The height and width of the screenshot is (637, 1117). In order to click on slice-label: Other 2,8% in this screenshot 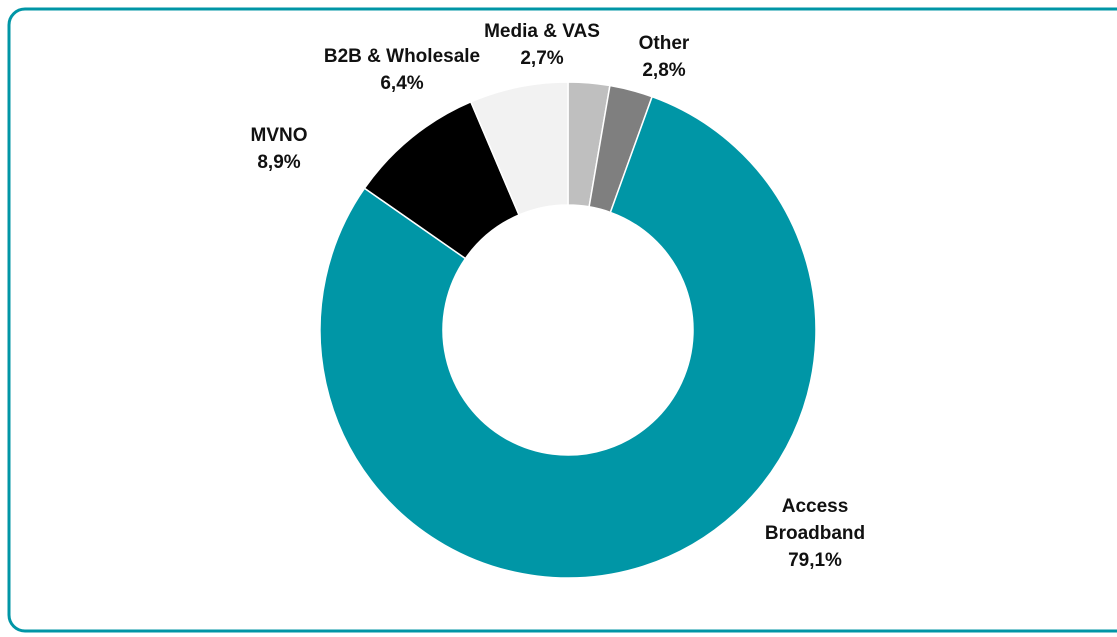, I will do `click(664, 57)`.